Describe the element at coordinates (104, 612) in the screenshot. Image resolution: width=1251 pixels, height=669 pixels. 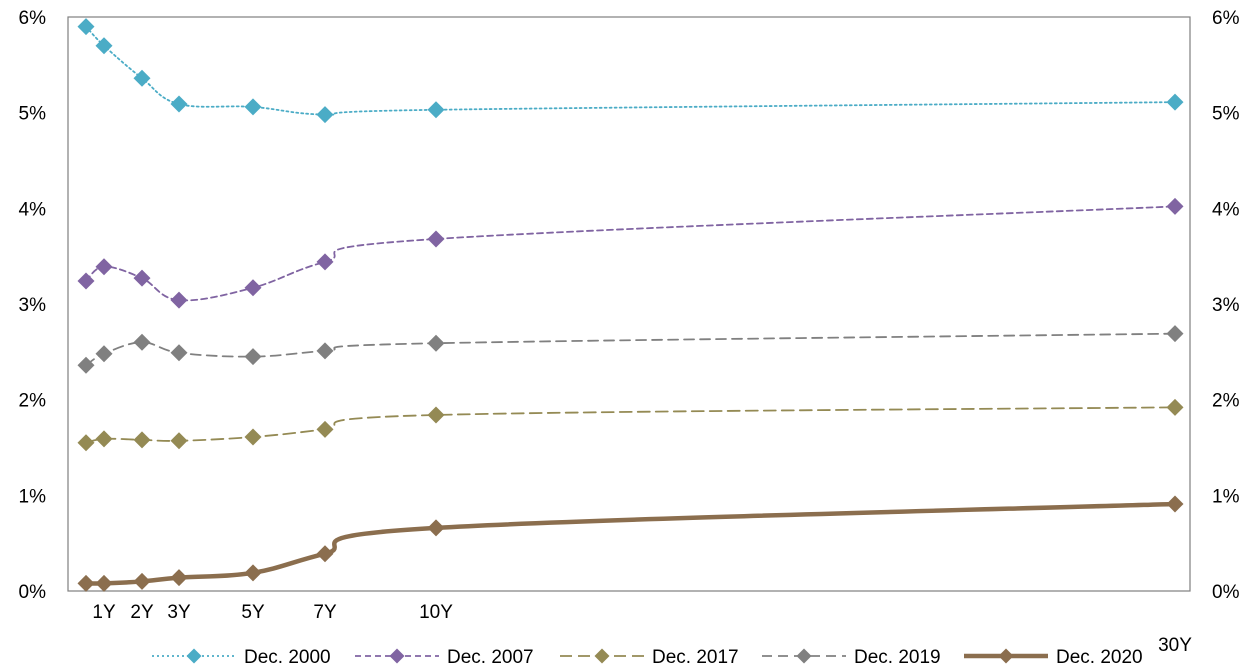
I see `x-tick-label: 1Y` at that location.